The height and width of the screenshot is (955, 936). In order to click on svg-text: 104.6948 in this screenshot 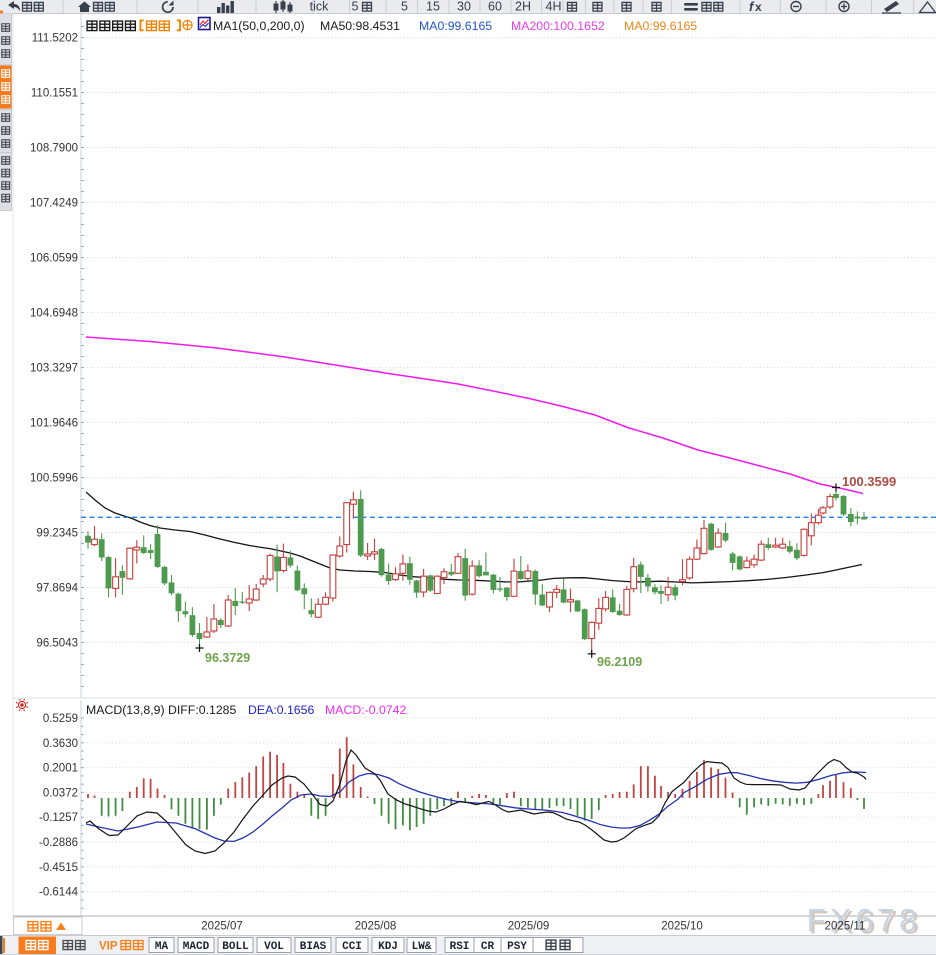, I will do `click(54, 314)`.